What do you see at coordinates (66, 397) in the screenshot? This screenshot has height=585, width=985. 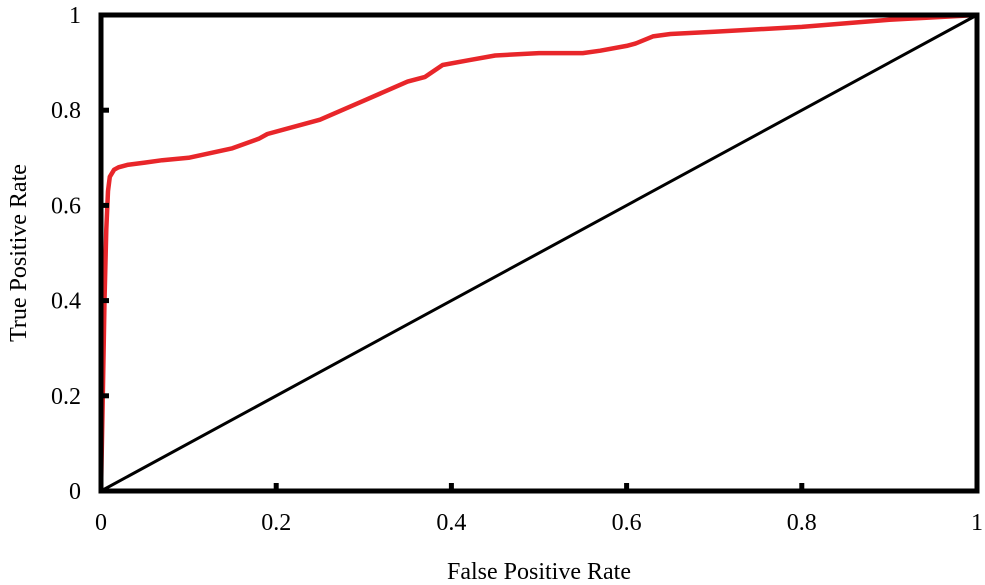 I see `y-tick-label: 0.2` at bounding box center [66, 397].